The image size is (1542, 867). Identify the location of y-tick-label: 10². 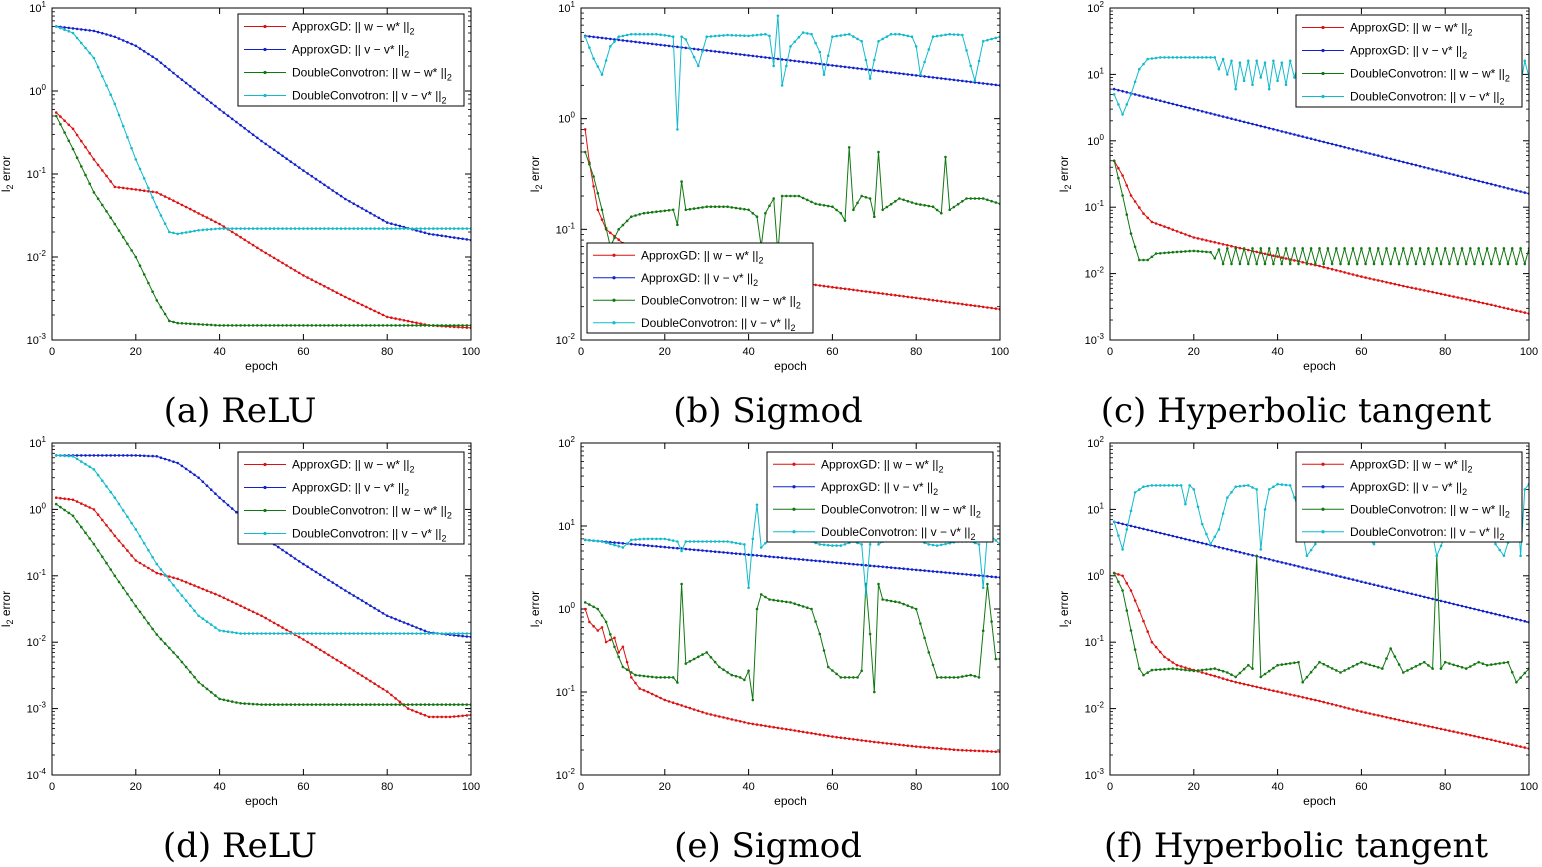
(566, 442).